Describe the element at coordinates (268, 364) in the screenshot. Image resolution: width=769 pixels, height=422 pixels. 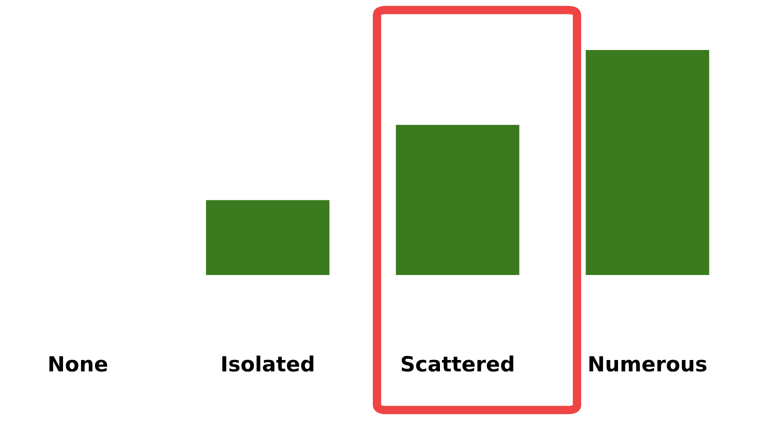
I see `x-tick-label: Isolated` at that location.